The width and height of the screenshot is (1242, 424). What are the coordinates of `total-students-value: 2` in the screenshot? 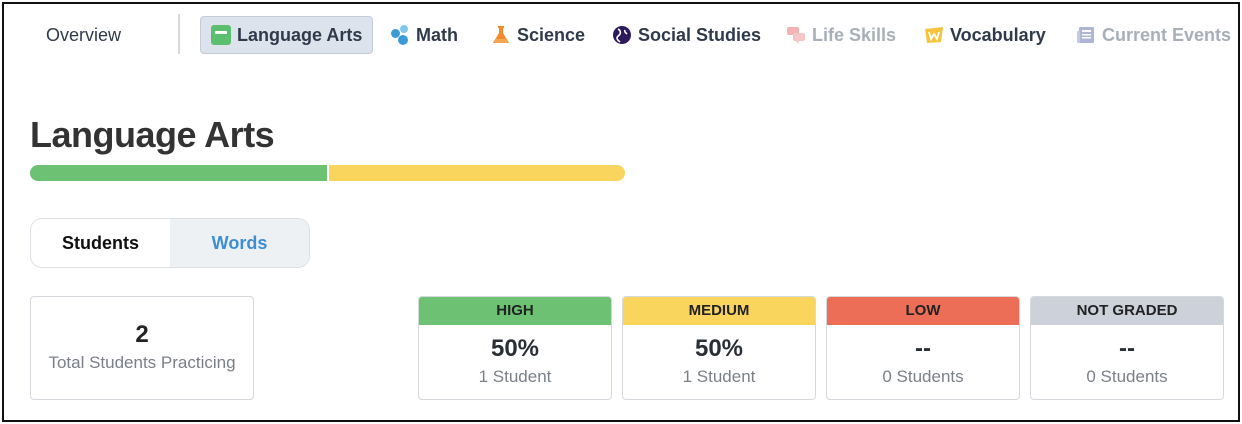 It's located at (142, 334).